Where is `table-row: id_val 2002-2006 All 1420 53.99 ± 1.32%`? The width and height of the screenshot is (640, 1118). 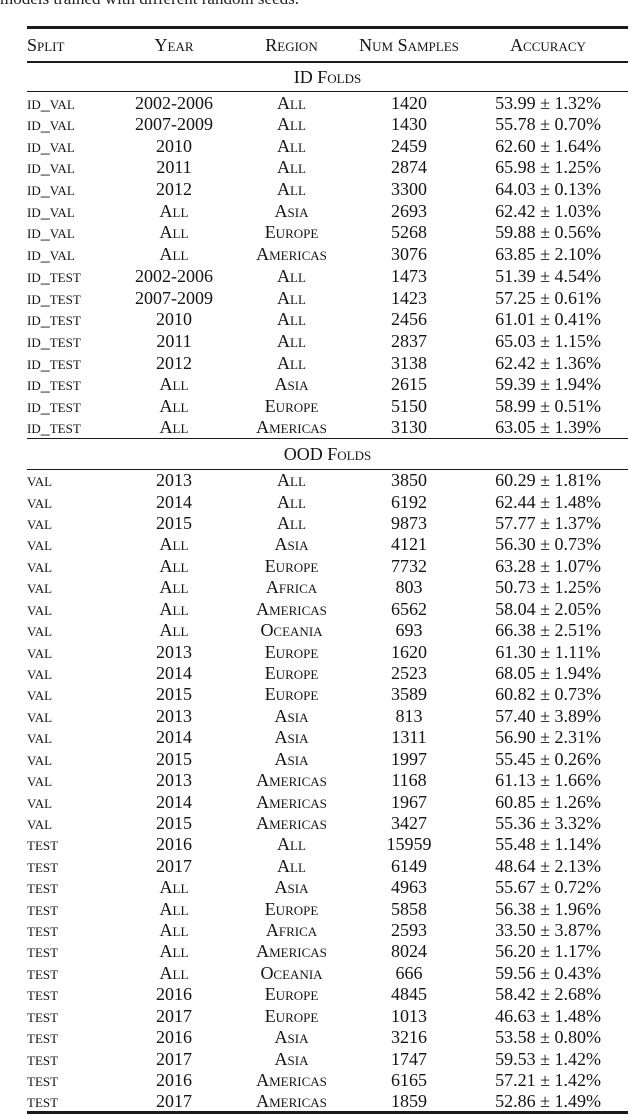
table-row: id_val 2002-2006 All 1420 53.99 ± 1.32% is located at coordinates (327, 103).